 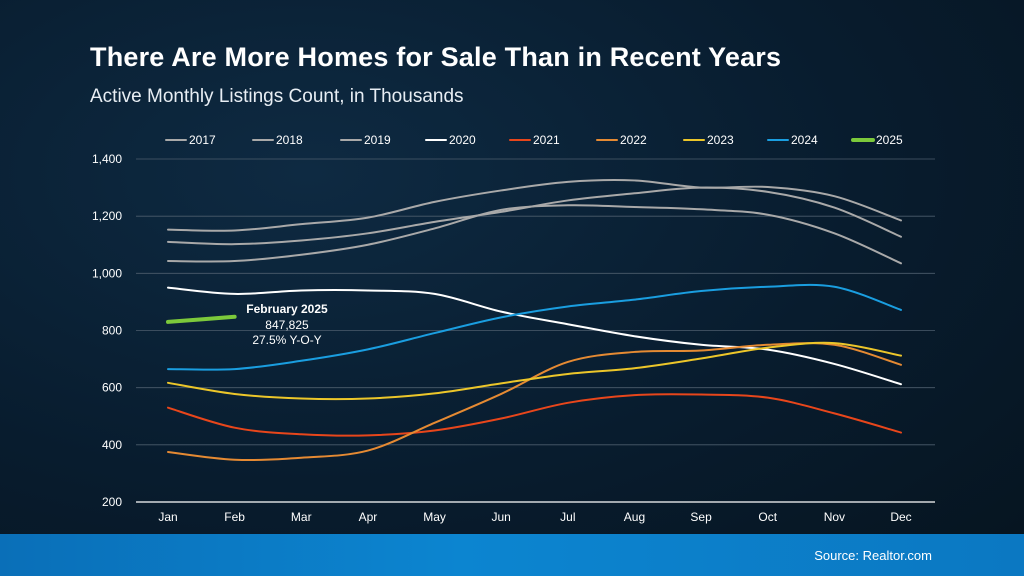 I want to click on series-line-2022, so click(x=534, y=402).